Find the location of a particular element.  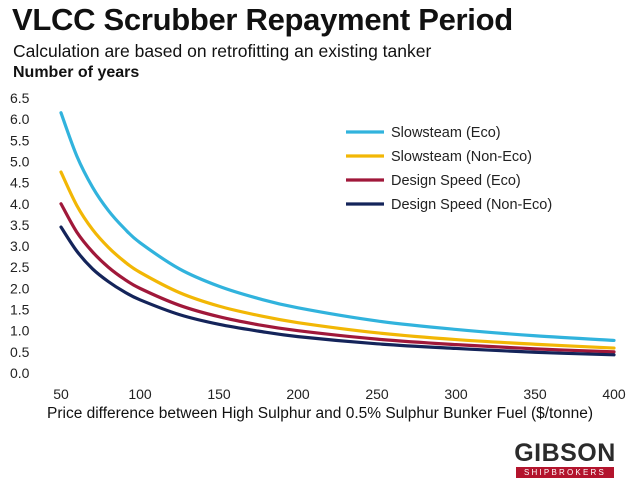

x-tick-label: 250 is located at coordinates (377, 394).